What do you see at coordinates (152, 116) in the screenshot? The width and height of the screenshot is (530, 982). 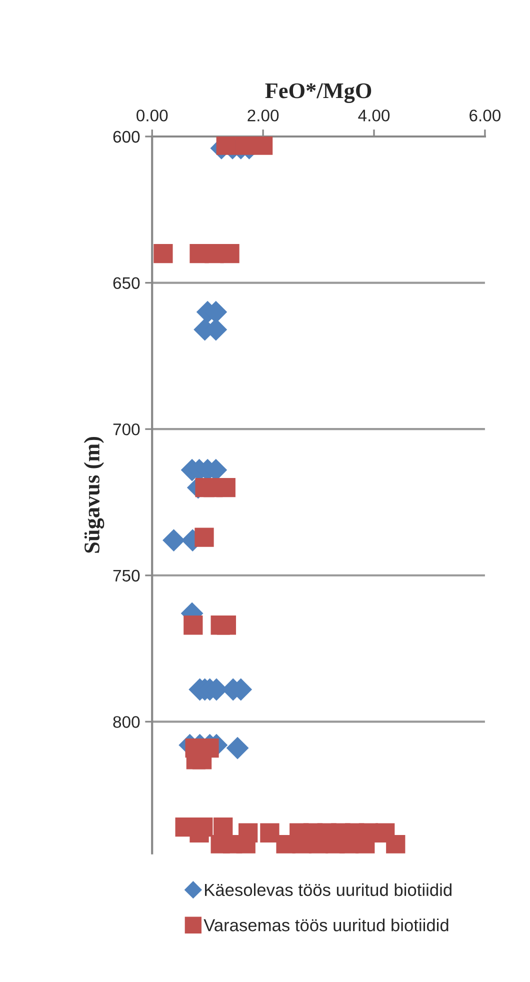 I see `x-tick-label: 0.00` at bounding box center [152, 116].